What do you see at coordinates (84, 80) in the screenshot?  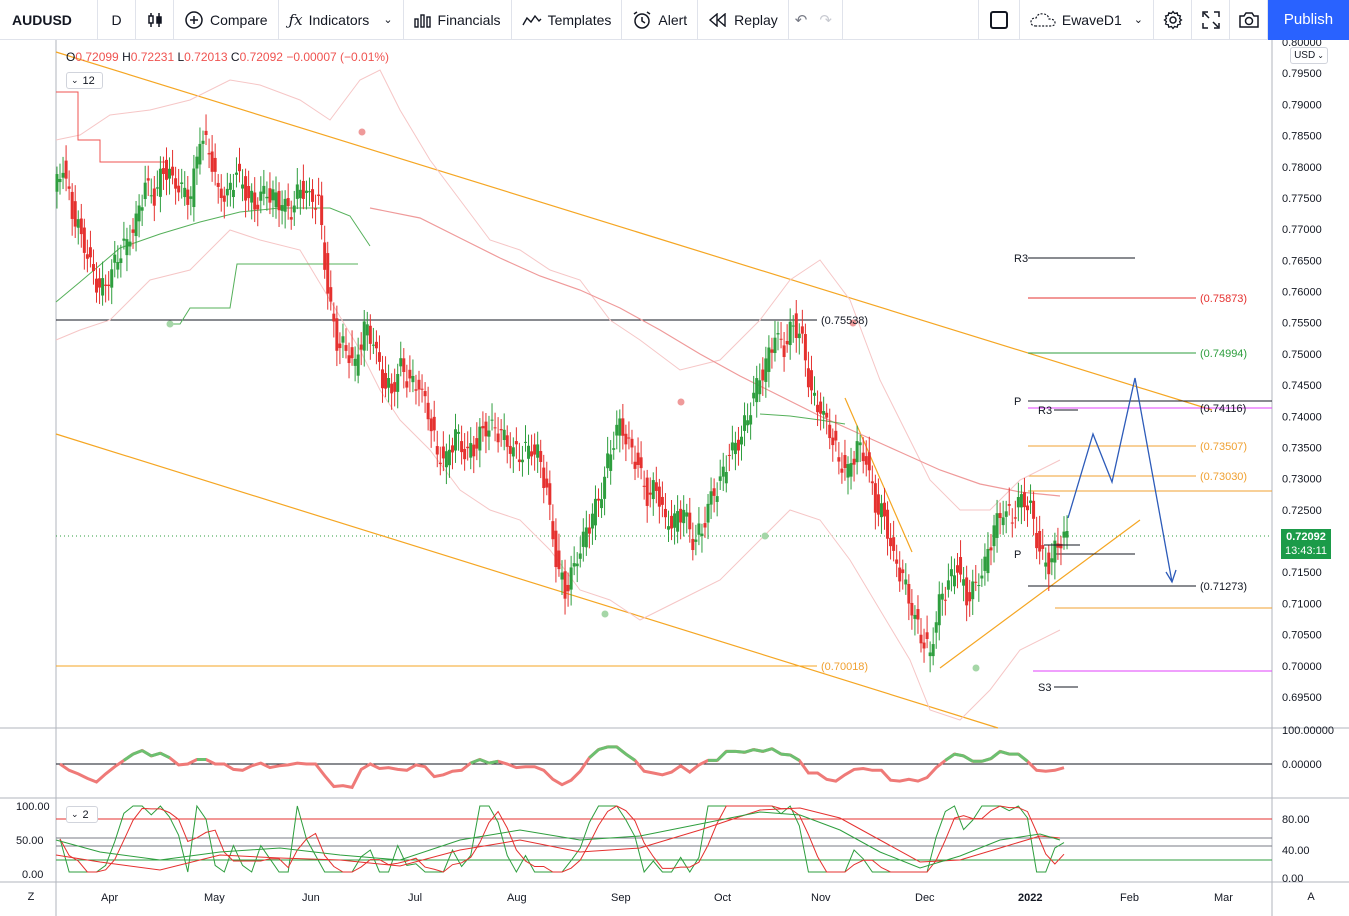 I see `indicators-collapse-button: ⌄ 12` at bounding box center [84, 80].